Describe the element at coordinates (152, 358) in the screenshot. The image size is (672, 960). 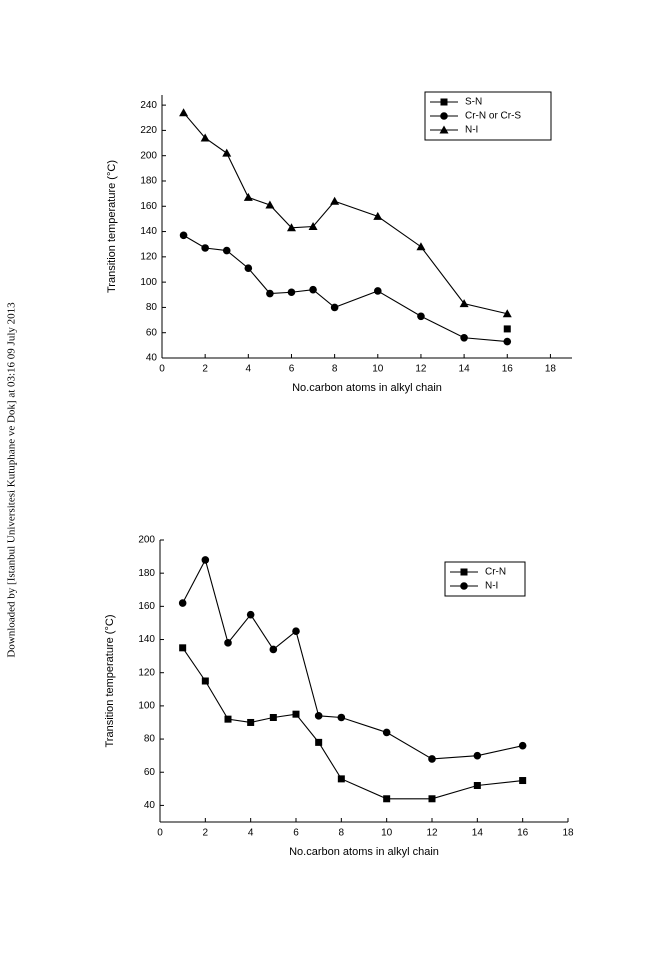
I see `y-tick-label: 40` at that location.